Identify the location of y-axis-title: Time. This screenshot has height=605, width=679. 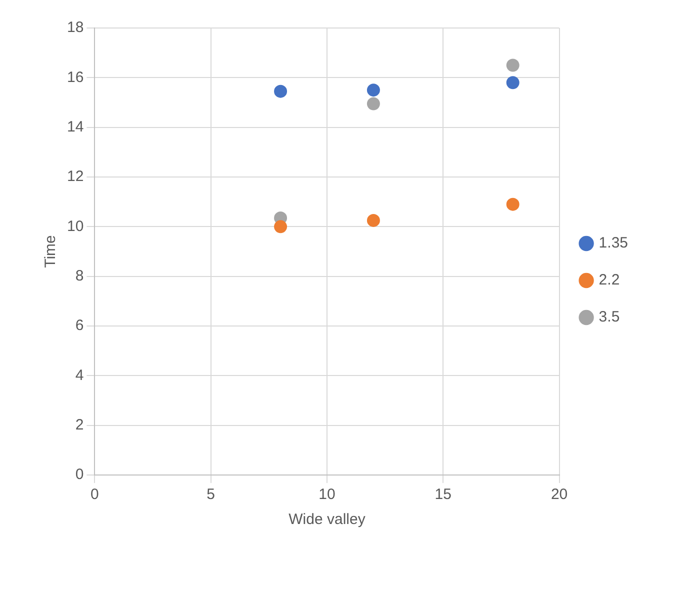
(51, 251).